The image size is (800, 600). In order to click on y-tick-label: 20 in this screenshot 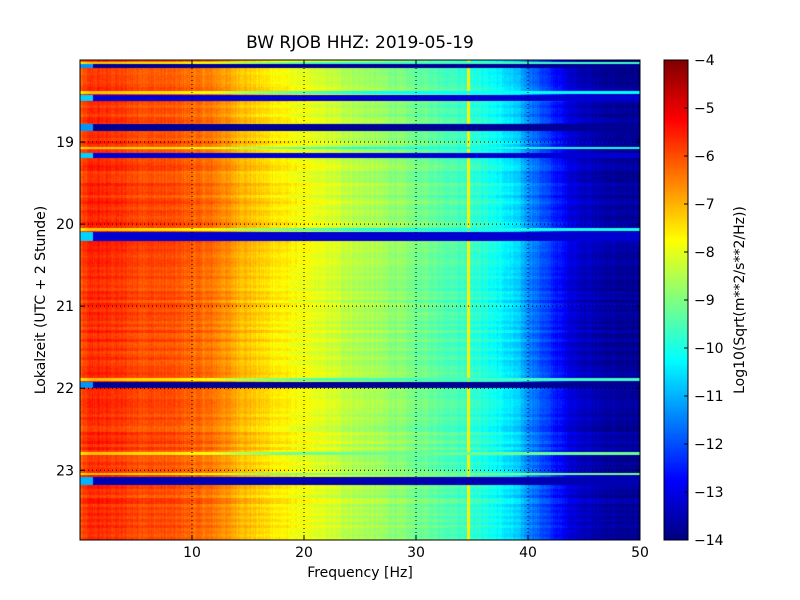, I will do `click(65, 225)`.